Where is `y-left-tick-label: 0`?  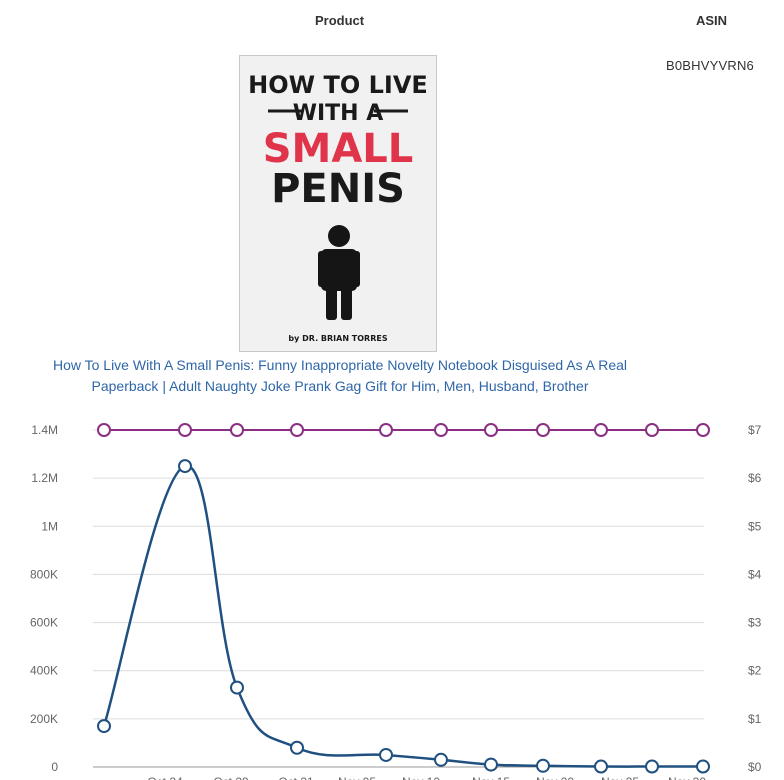
y-left-tick-label: 0 is located at coordinates (54, 767).